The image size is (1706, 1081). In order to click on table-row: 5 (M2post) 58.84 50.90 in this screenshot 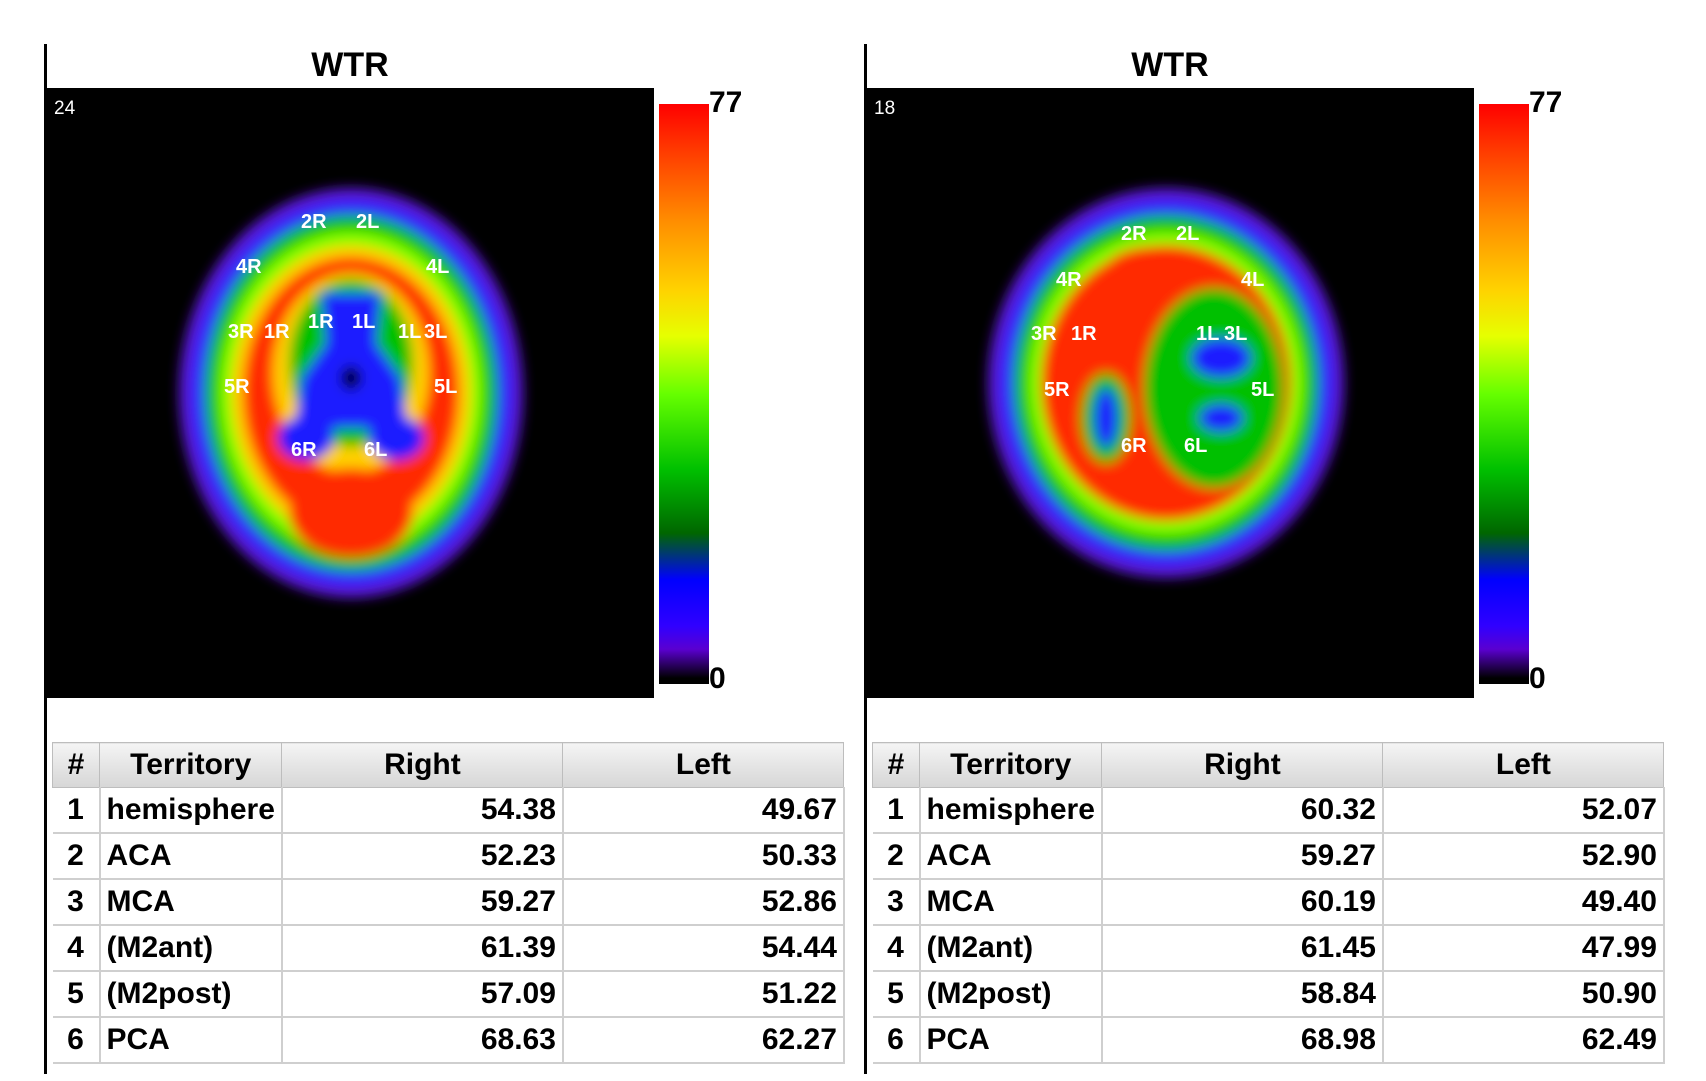, I will do `click(1268, 994)`.